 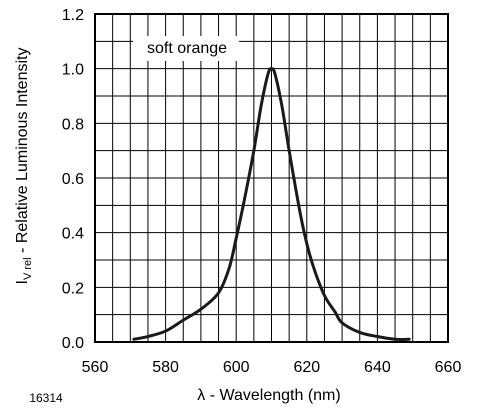 I want to click on y-tick-label: 0.4, so click(x=73, y=234).